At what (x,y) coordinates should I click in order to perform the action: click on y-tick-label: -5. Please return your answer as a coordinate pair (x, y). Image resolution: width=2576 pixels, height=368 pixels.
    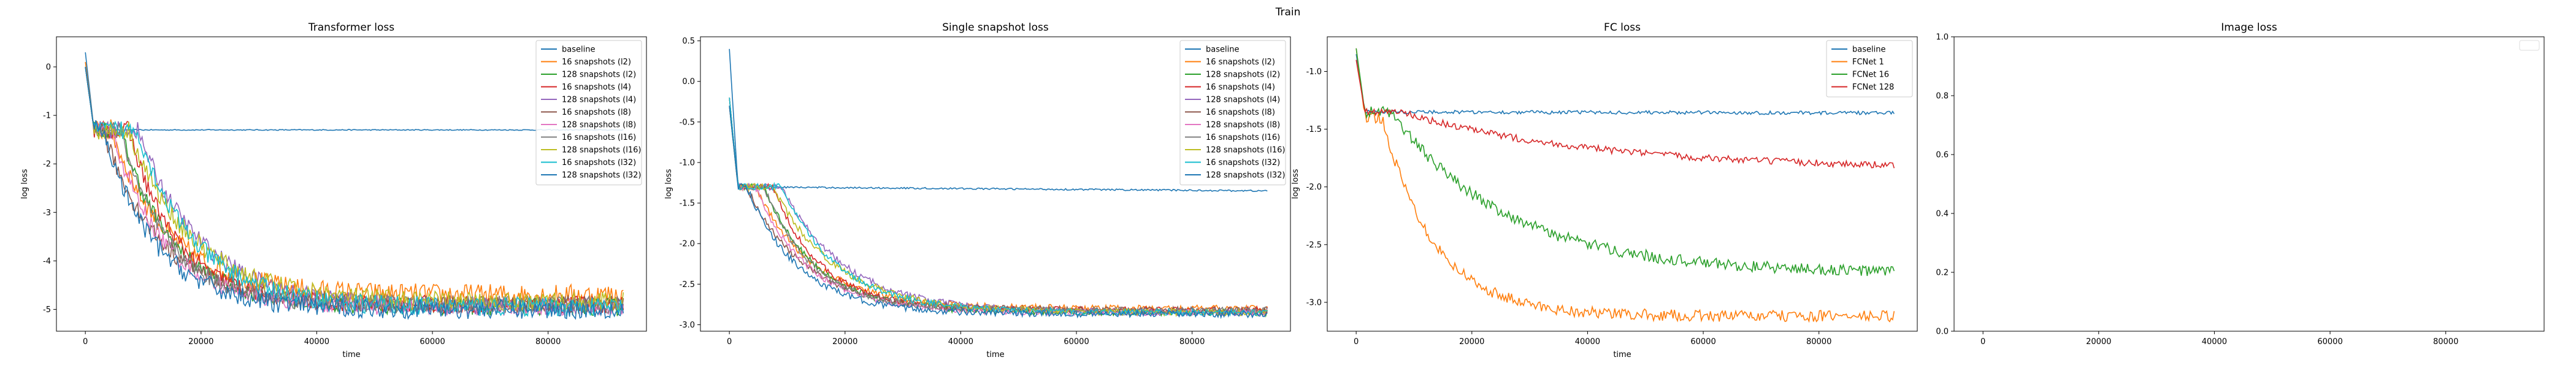
    Looking at the image, I should click on (47, 310).